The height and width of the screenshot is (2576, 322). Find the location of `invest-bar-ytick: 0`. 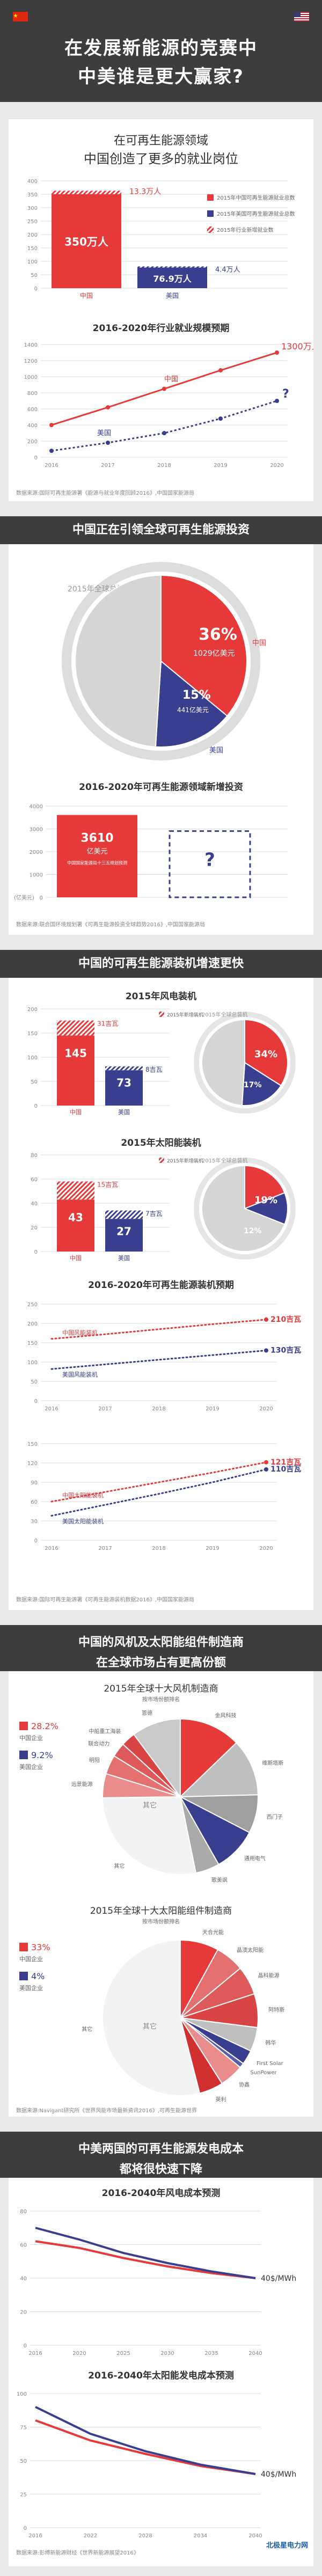

invest-bar-ytick: 0 is located at coordinates (41, 898).